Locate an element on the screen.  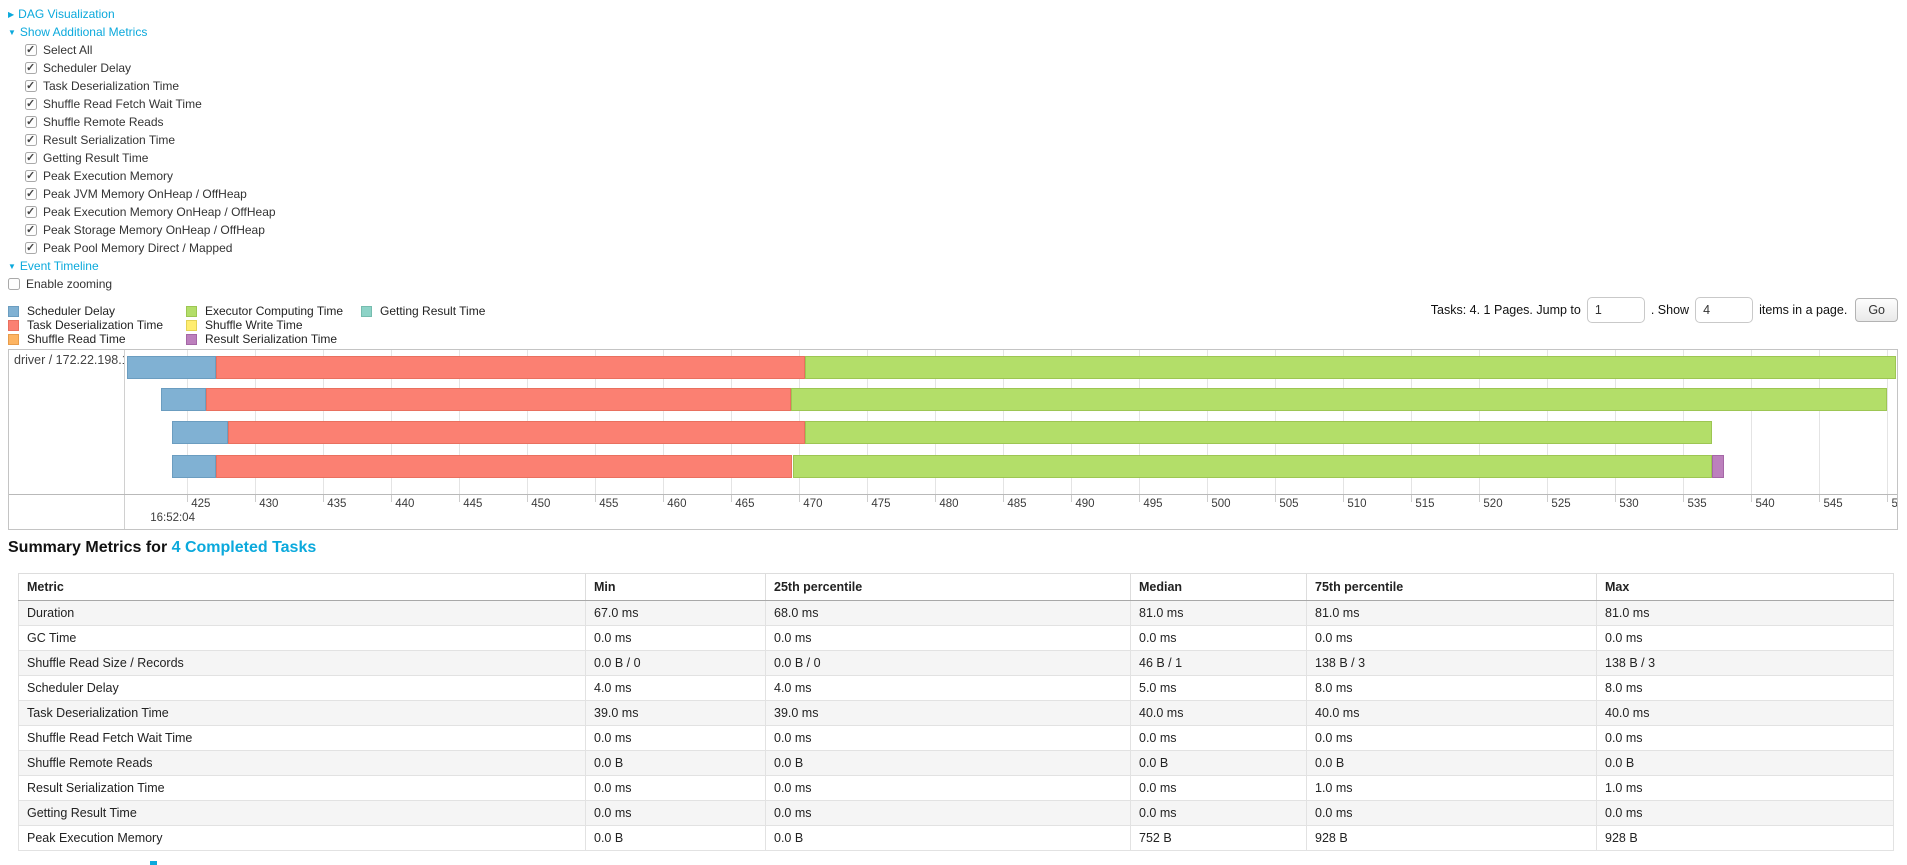
legend-swatch-scheduler-delay is located at coordinates (13, 311).